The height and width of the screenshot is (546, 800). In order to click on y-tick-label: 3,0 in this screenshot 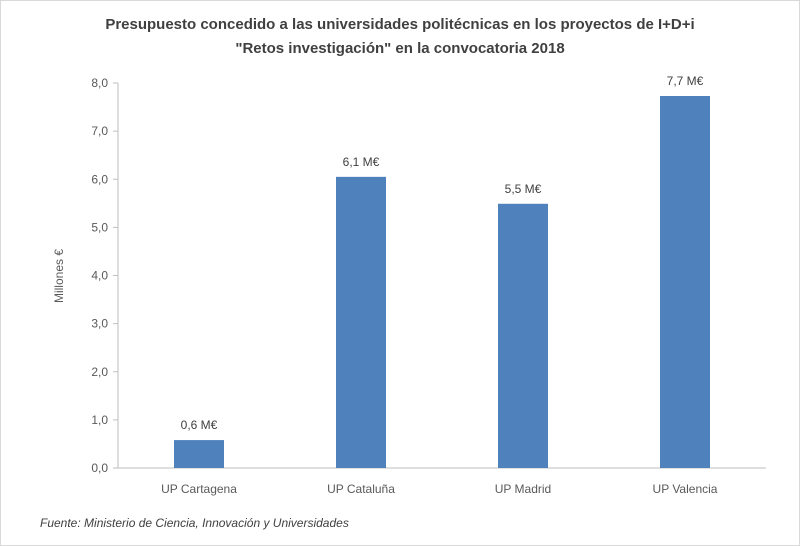, I will do `click(99, 324)`.